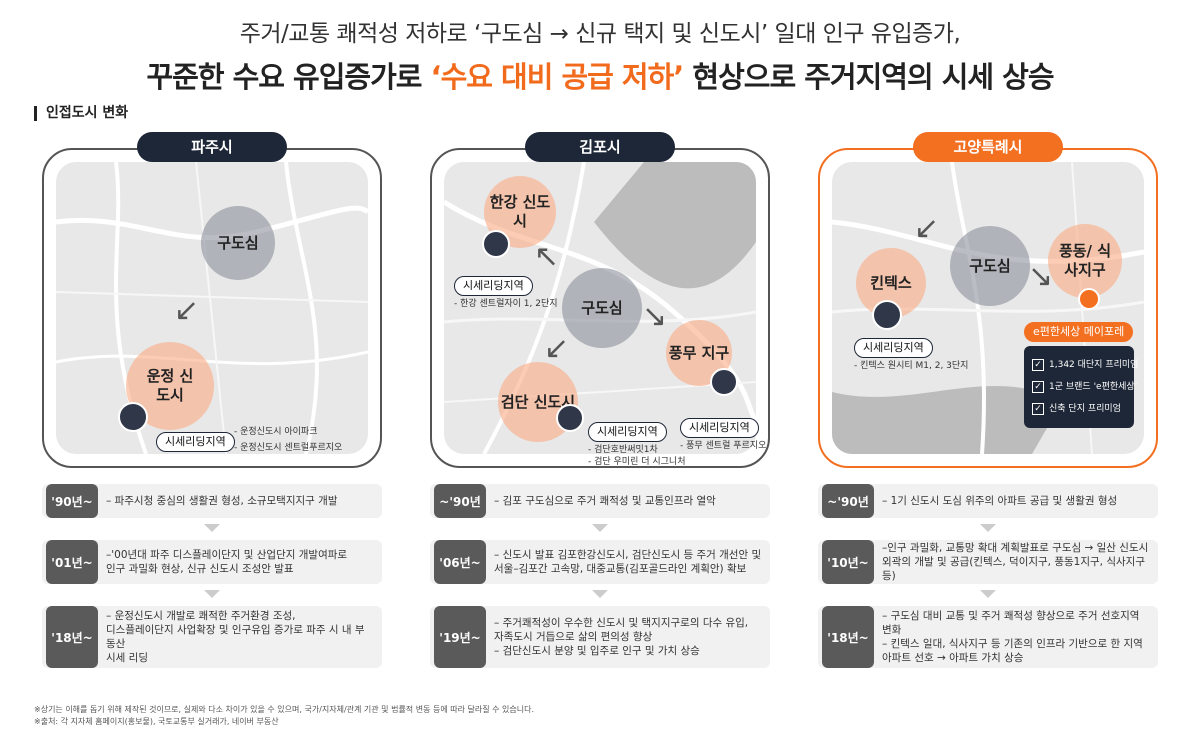  Describe the element at coordinates (1079, 332) in the screenshot. I see `brand-badge: e편한세상 메이포레` at that location.